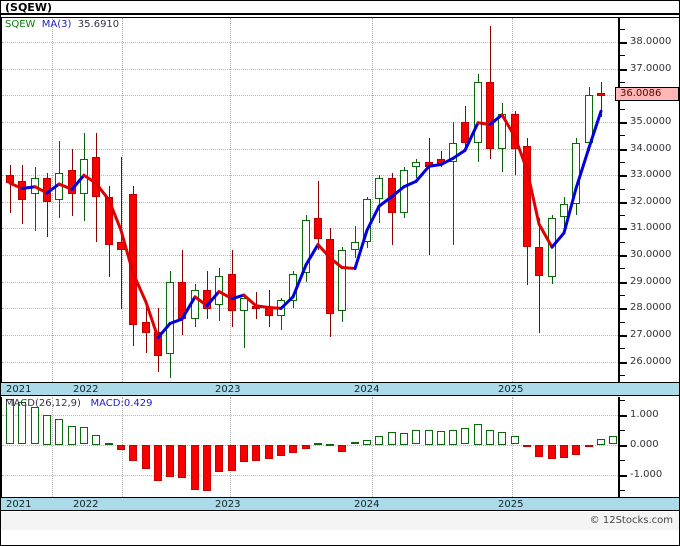 The width and height of the screenshot is (680, 546). Describe the element at coordinates (651, 227) in the screenshot. I see `price-tick-label: 31.0000` at that location.